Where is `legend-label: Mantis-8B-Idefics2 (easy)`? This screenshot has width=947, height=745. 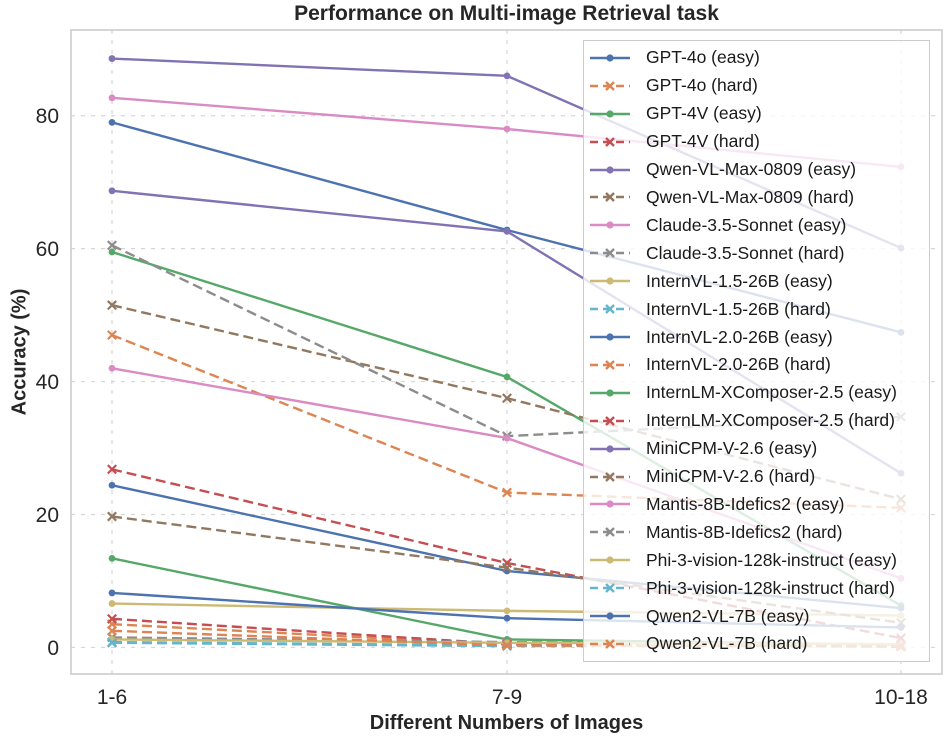 legend-label: Mantis-8B-Idefics2 (easy) is located at coordinates (745, 503).